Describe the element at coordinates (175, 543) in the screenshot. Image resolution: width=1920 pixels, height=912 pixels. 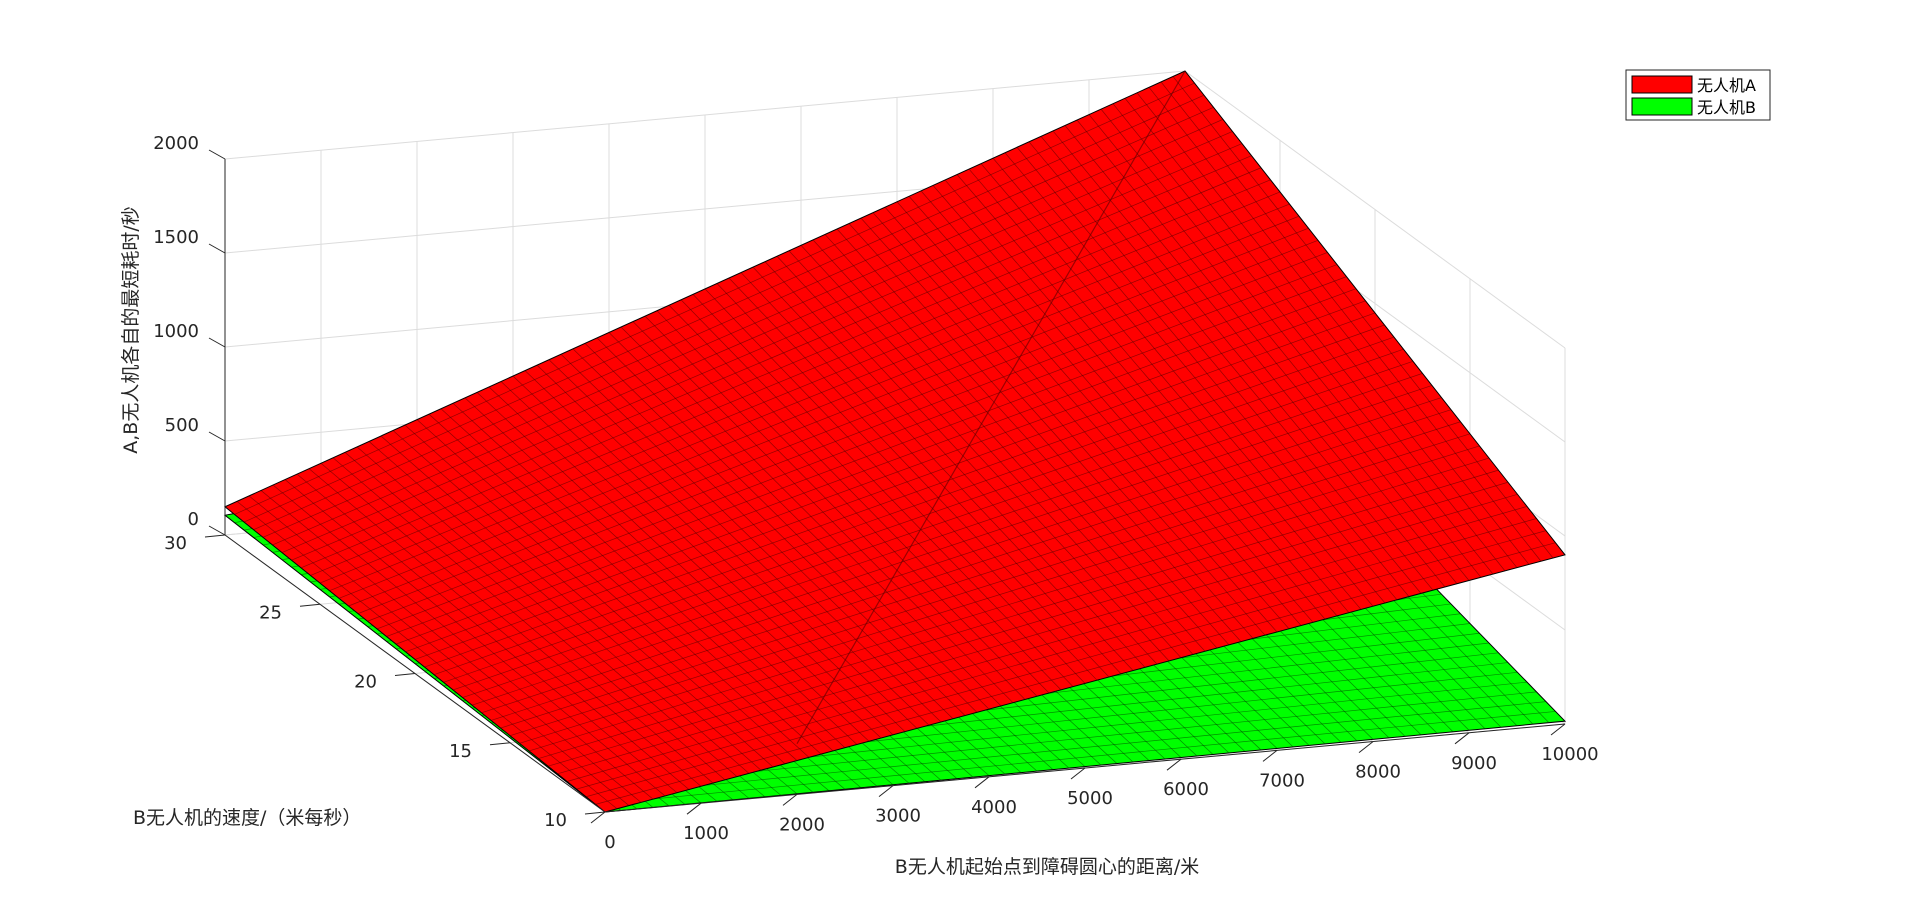
I see `y-tick-label: 30` at that location.